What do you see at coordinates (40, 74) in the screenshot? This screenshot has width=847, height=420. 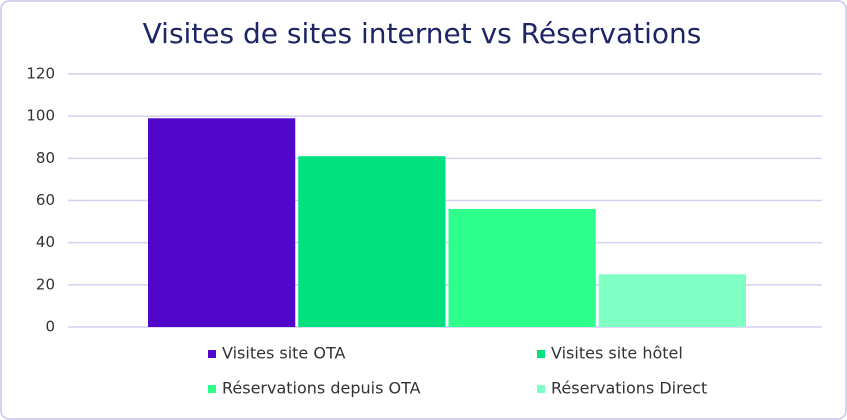 I see `y-tick-label: 120` at bounding box center [40, 74].